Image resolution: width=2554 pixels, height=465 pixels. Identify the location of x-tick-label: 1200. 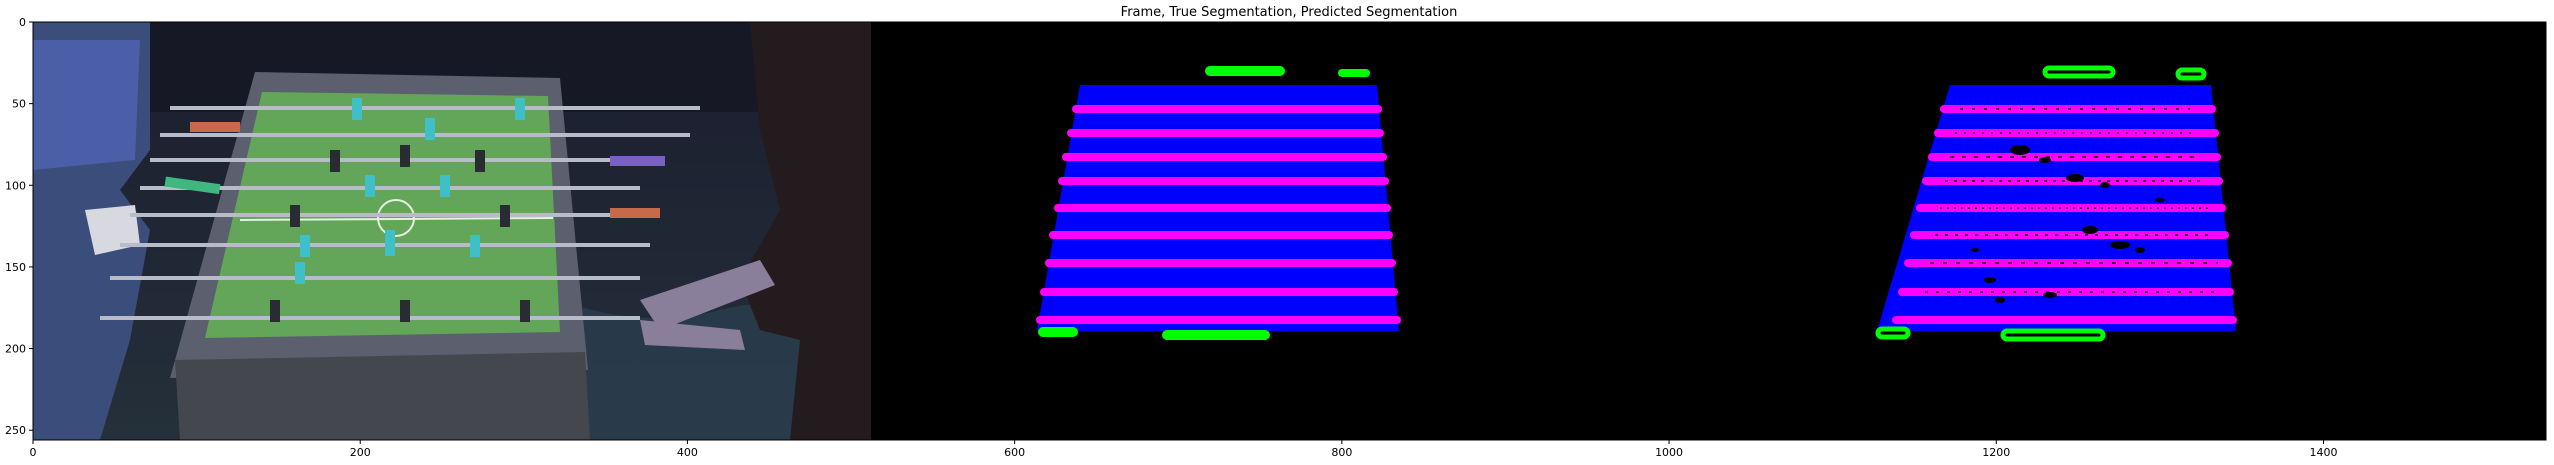
(1996, 452).